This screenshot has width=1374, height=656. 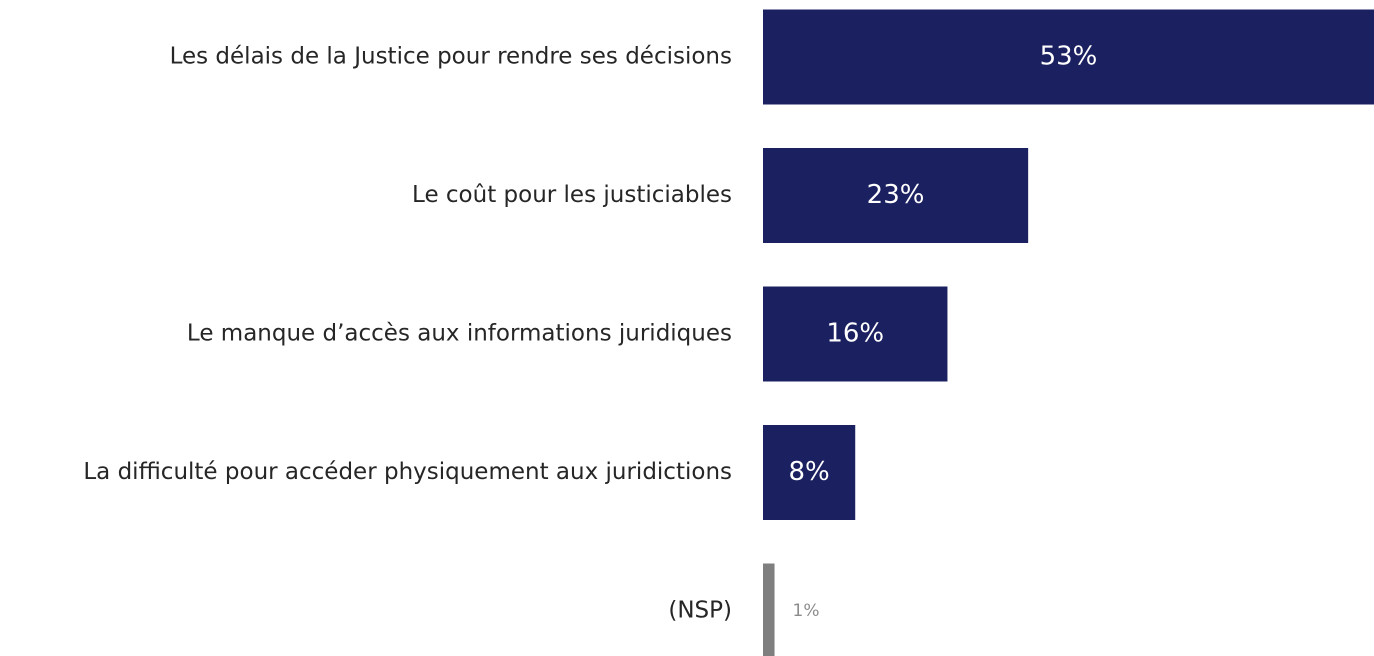 I want to click on value-label: 1%, so click(x=806, y=611).